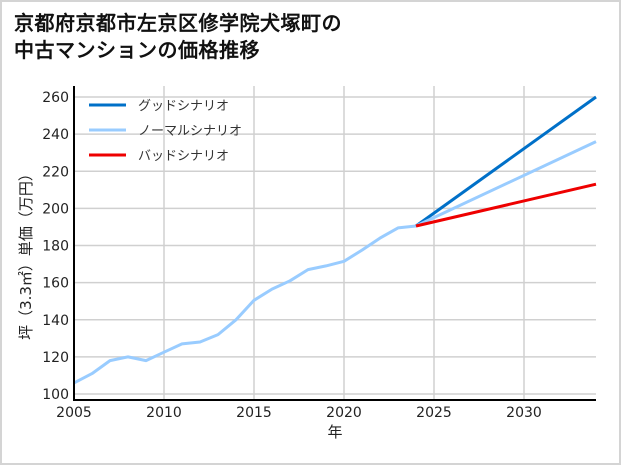  What do you see at coordinates (55, 209) in the screenshot?
I see `y-tick-label: 200` at bounding box center [55, 209].